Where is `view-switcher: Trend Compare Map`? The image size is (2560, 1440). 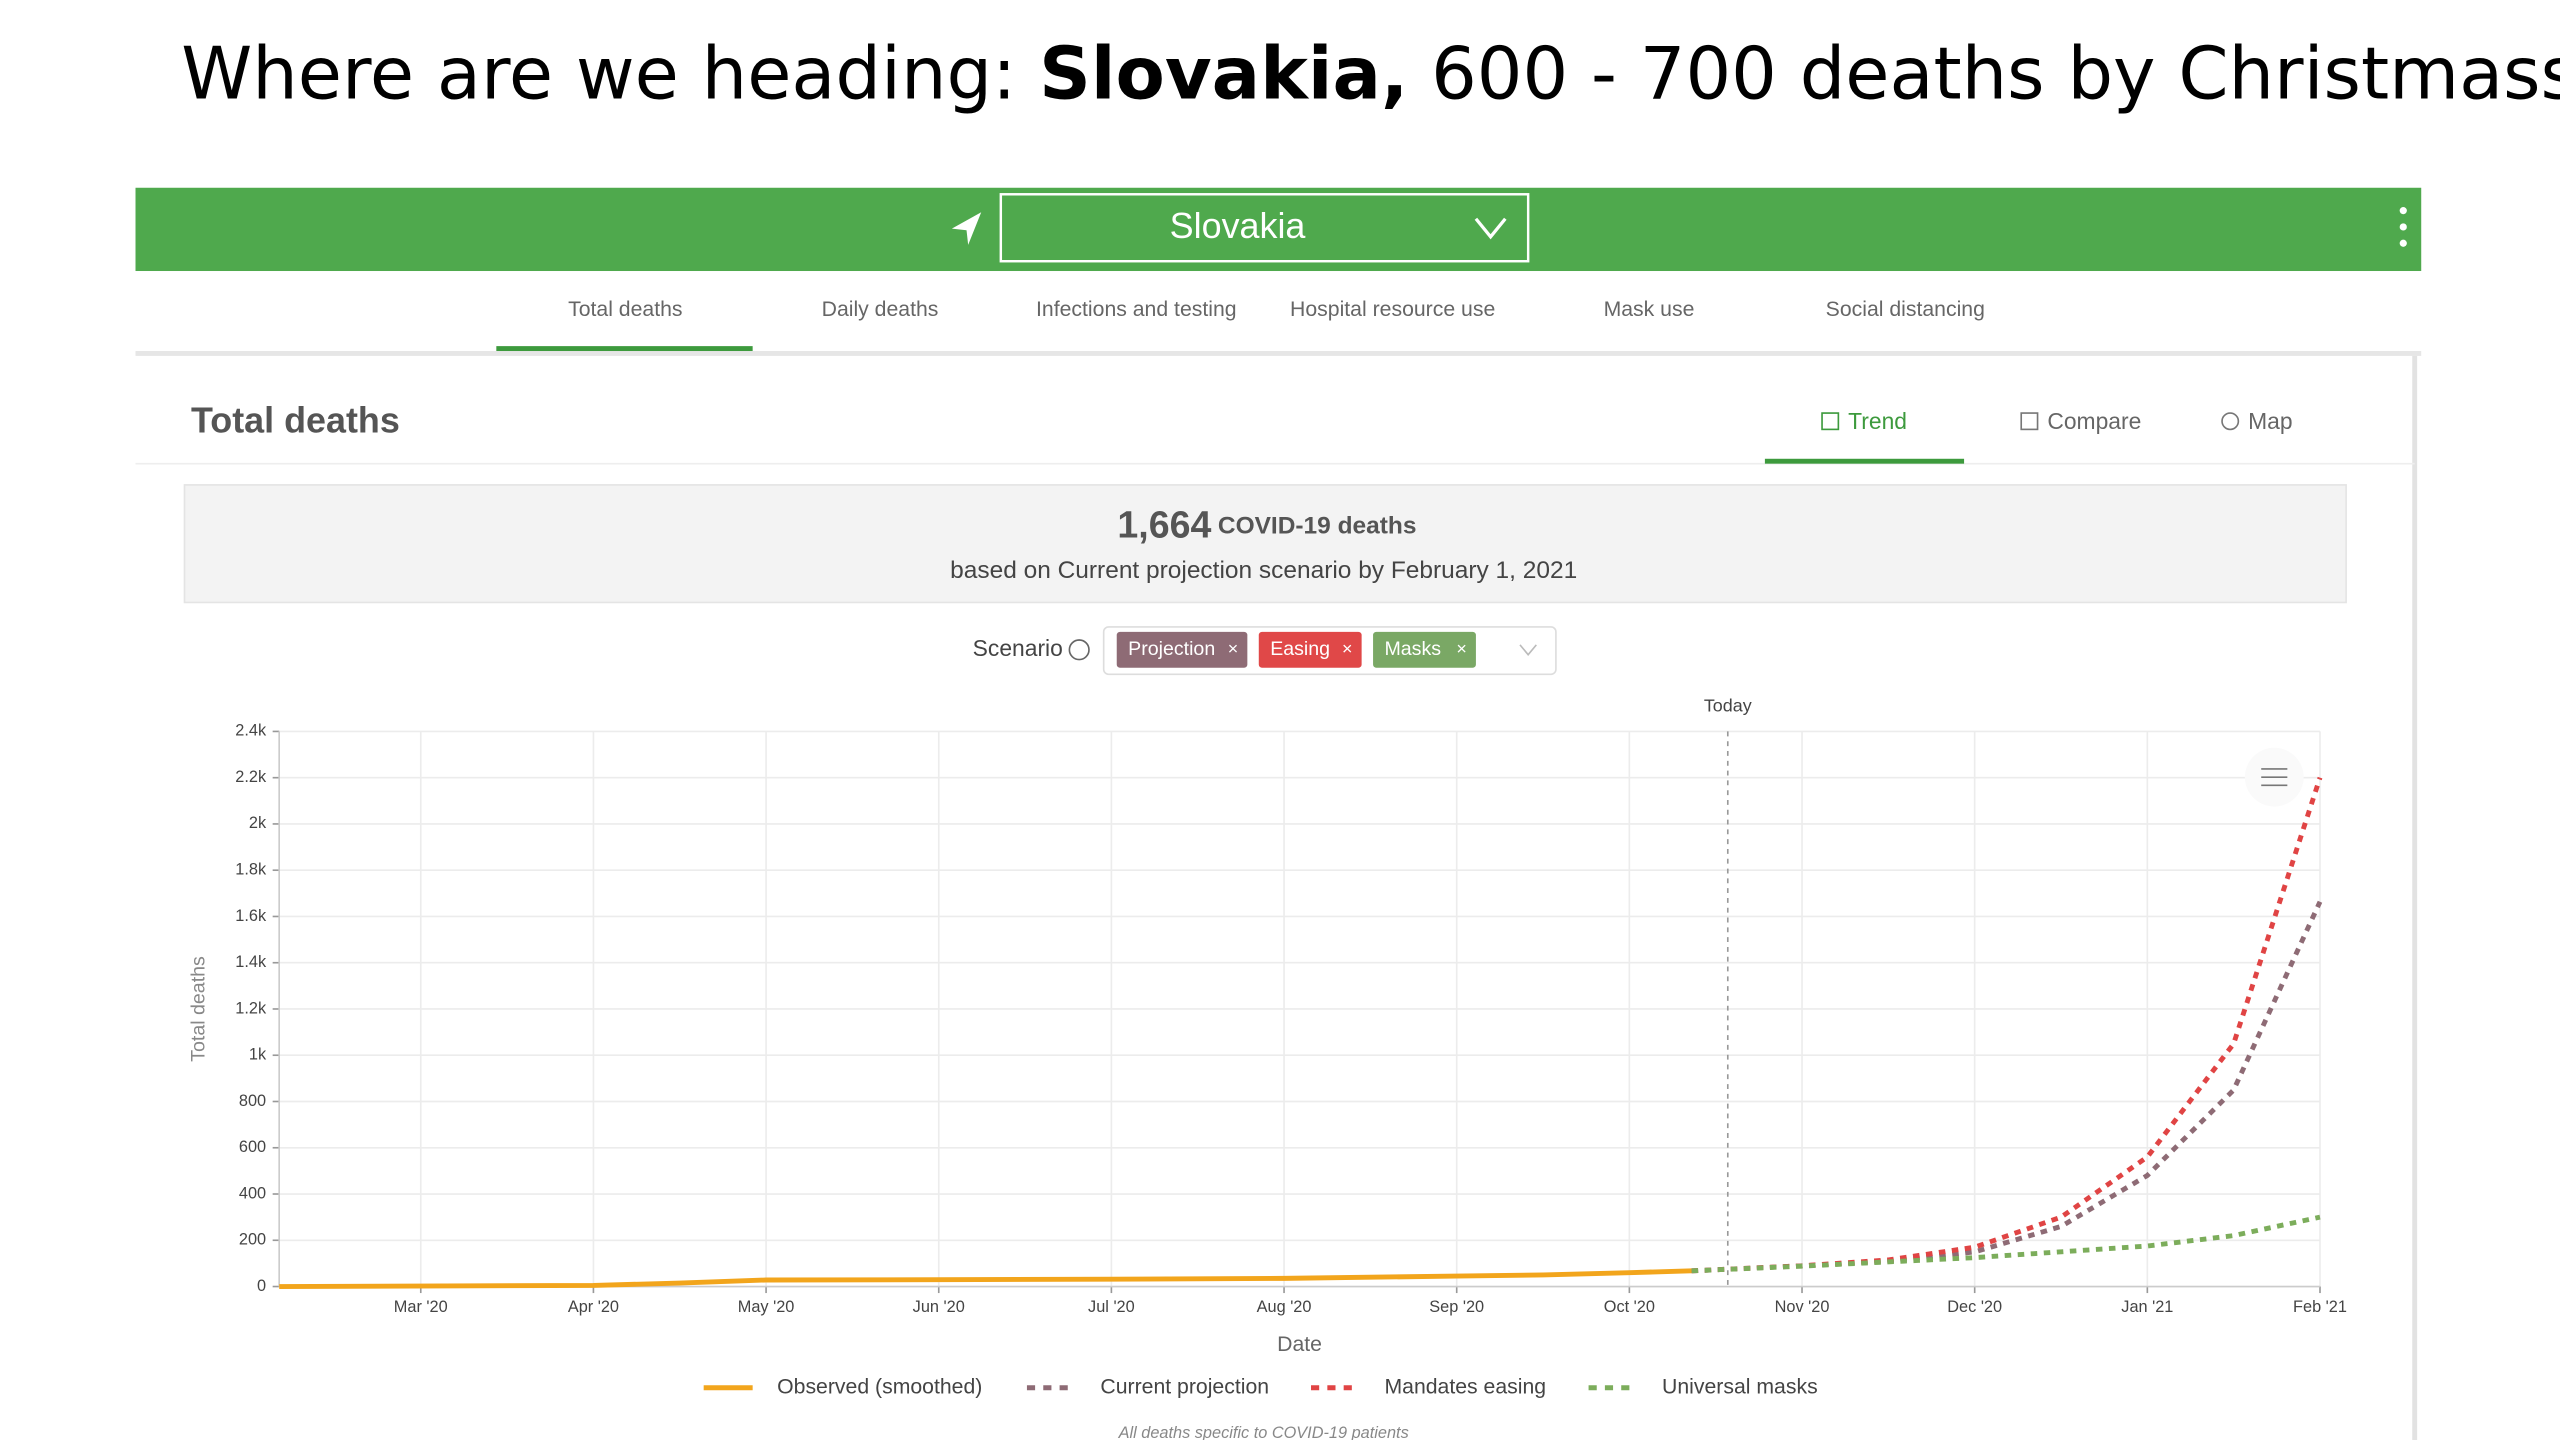
view-switcher: Trend Compare Map is located at coordinates (2057, 421).